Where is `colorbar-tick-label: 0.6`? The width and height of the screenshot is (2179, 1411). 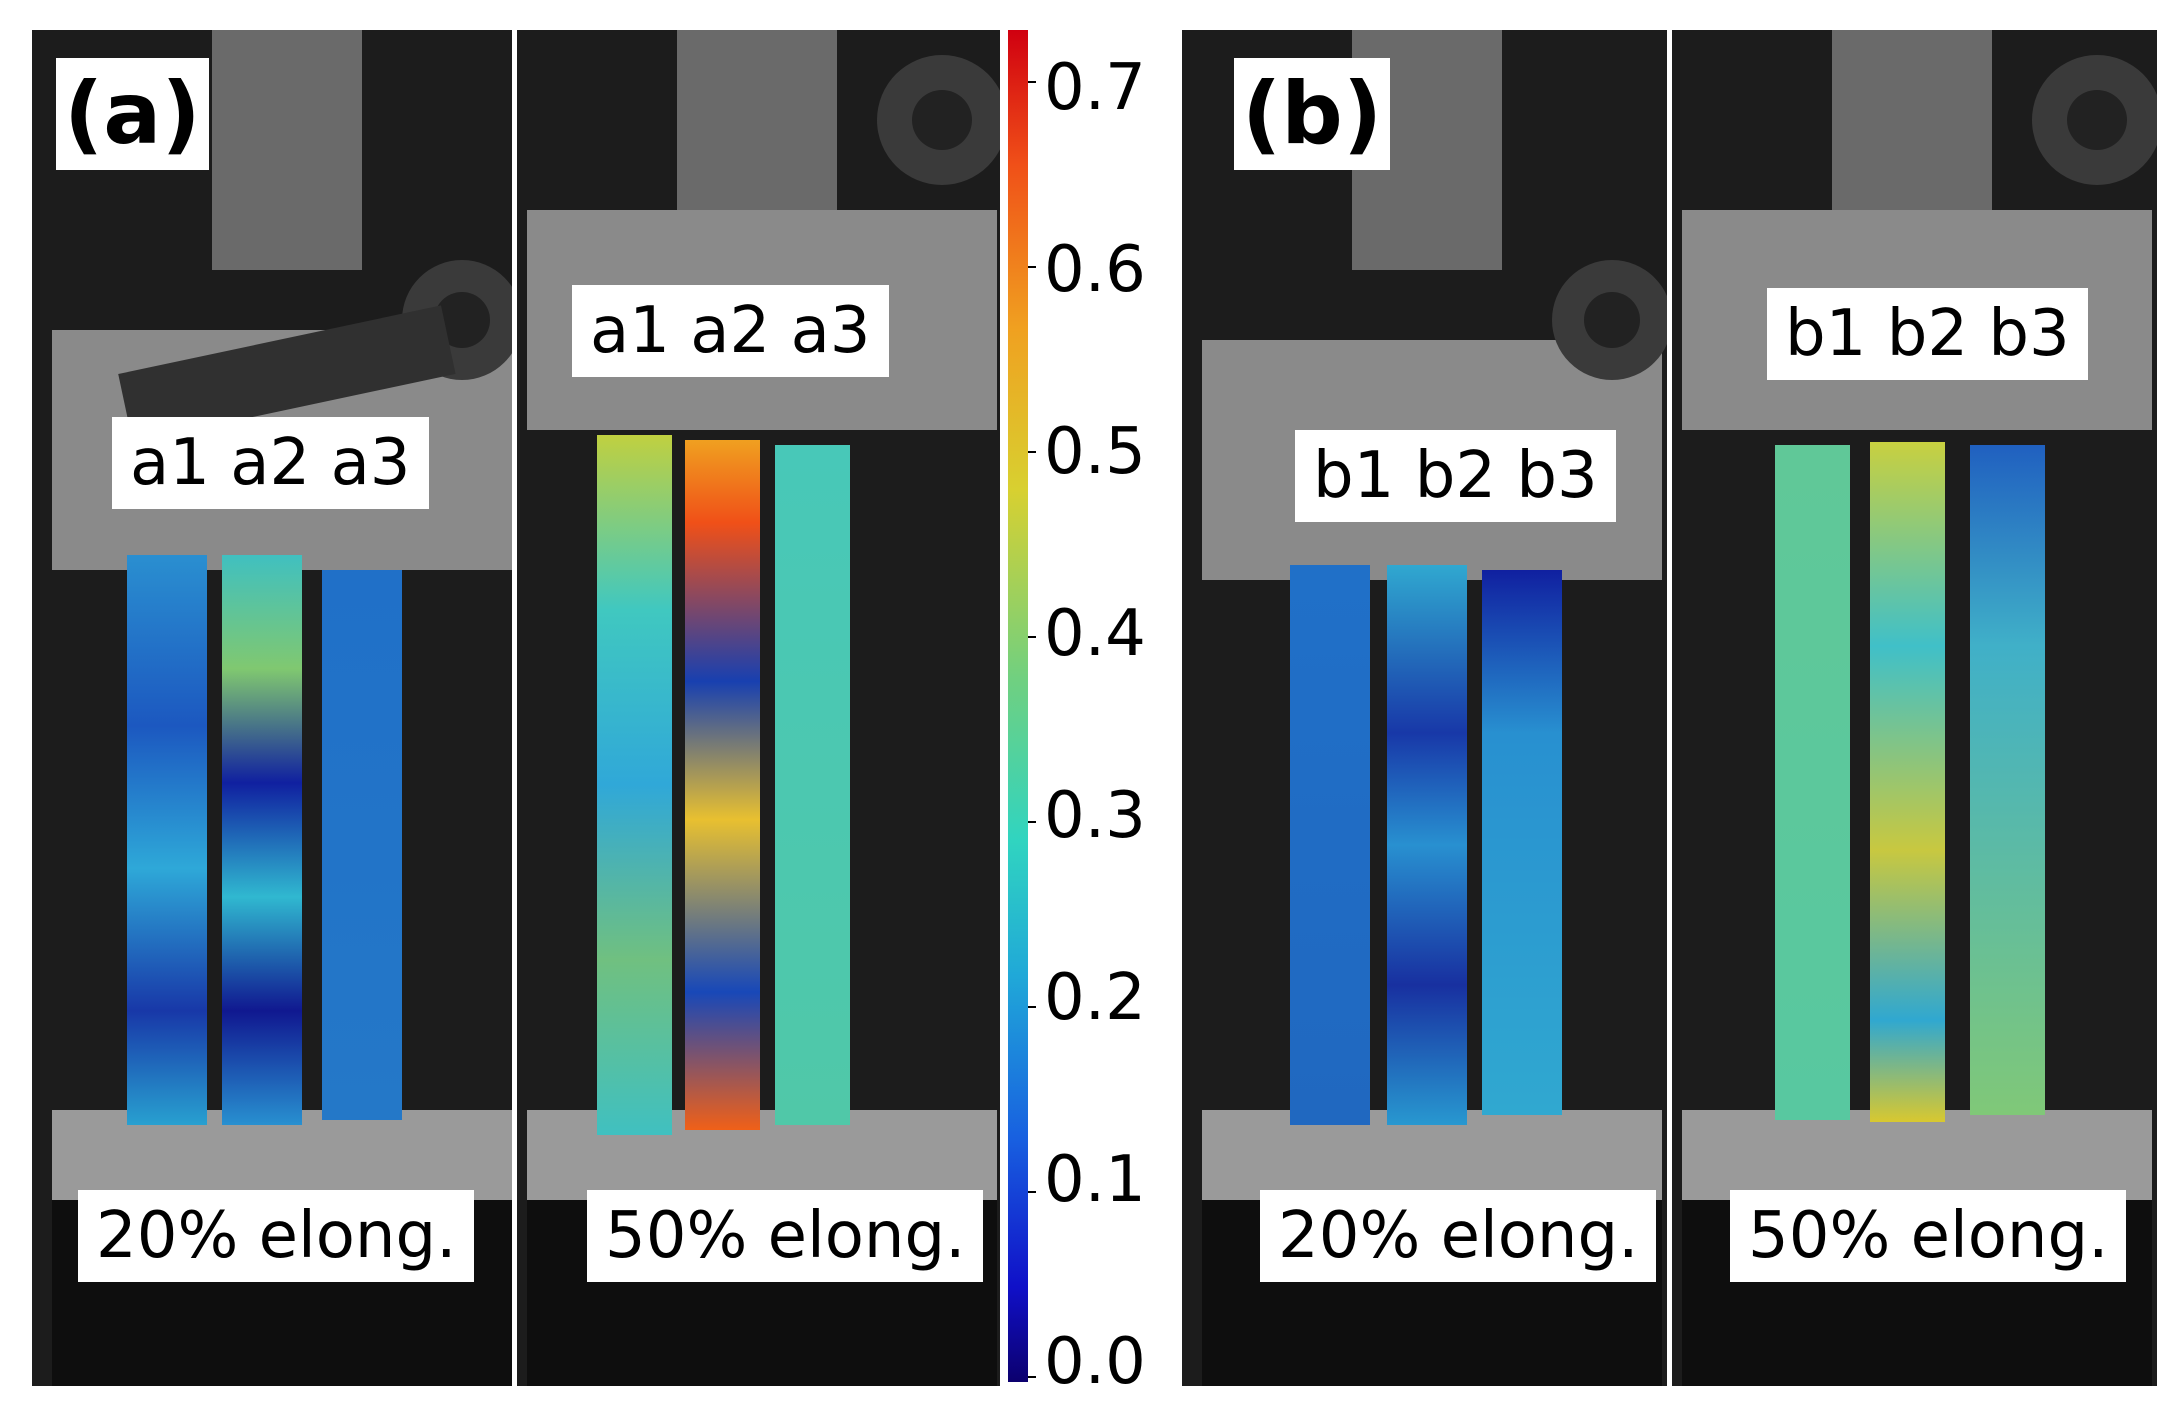 colorbar-tick-label: 0.6 is located at coordinates (1095, 270).